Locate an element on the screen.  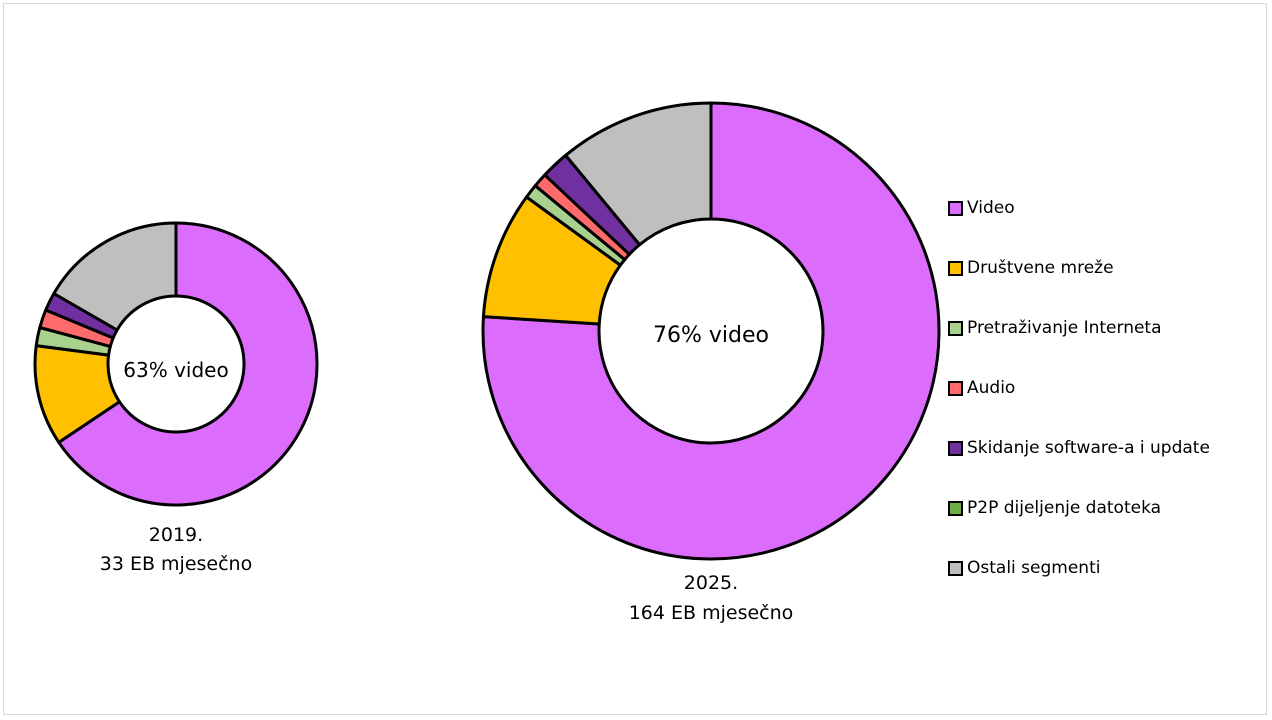
legend-label-ostali-segmenti: Ostali segmenti is located at coordinates (1034, 568).